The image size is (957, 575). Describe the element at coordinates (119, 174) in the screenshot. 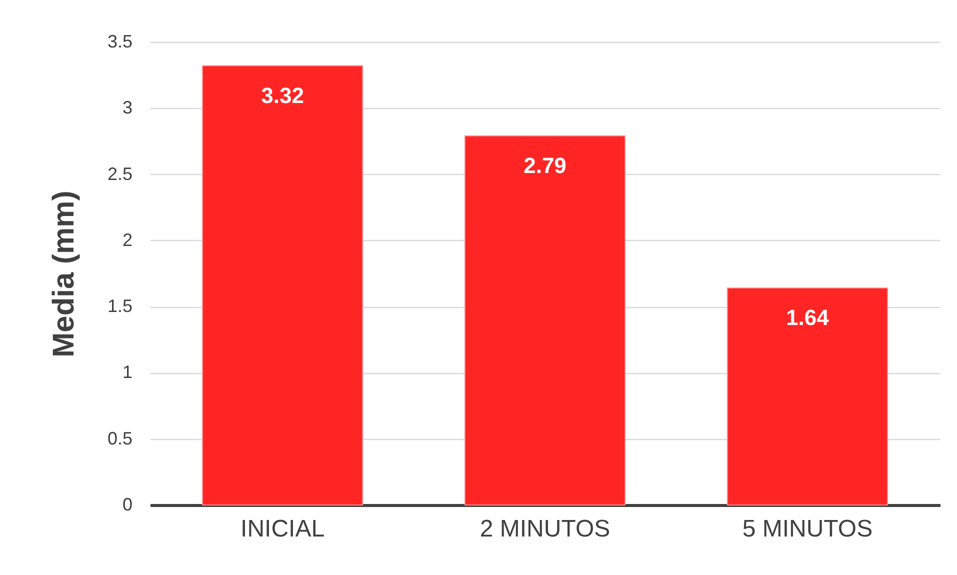

I see `y-tick-label: 2.5` at that location.